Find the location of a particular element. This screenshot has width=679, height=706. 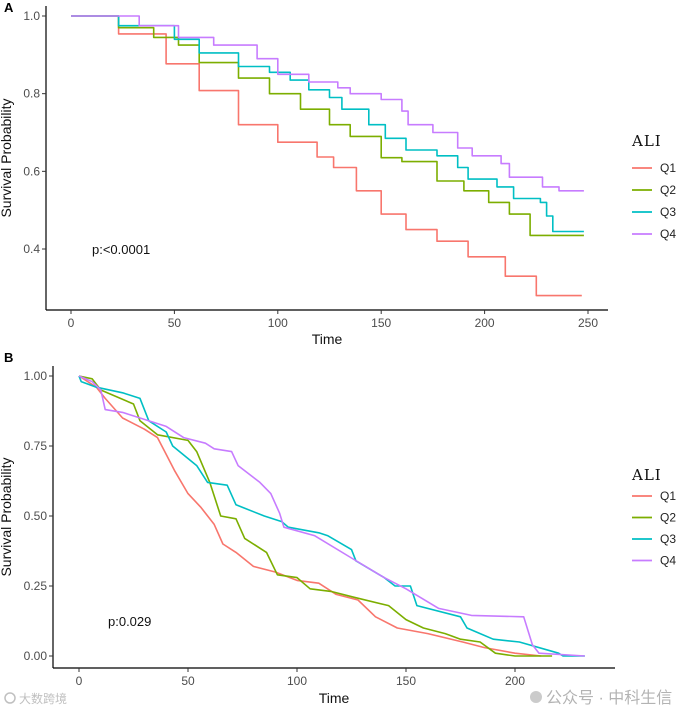

panel-label: A is located at coordinates (9, 7).